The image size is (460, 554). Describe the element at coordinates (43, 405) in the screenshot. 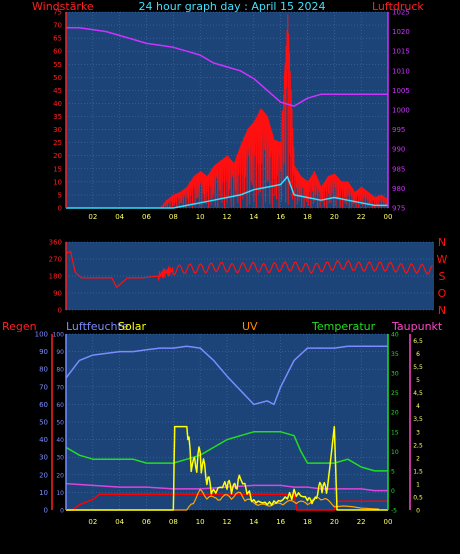

I see `rain-tick-label: 60` at that location.